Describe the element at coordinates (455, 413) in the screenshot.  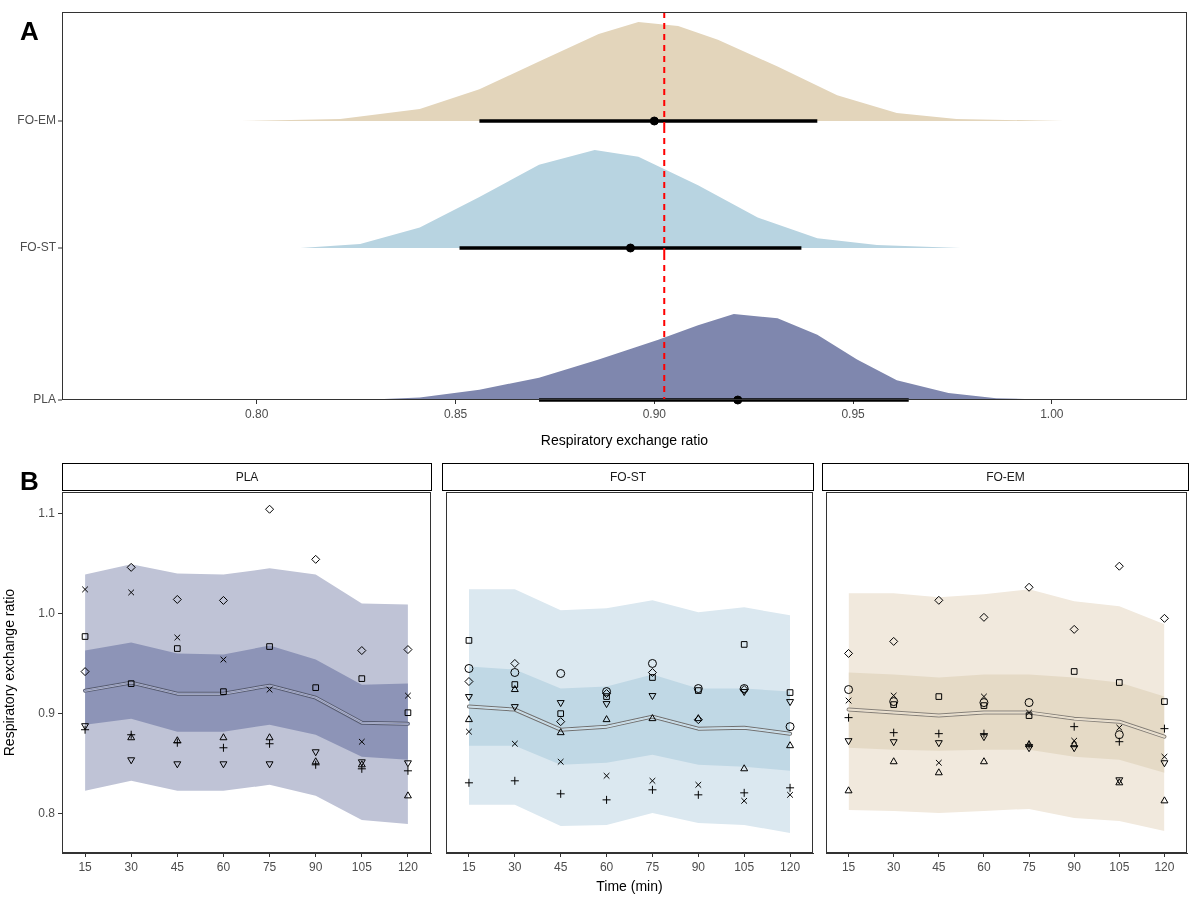
I see `x-tick-label: 0.85` at that location.